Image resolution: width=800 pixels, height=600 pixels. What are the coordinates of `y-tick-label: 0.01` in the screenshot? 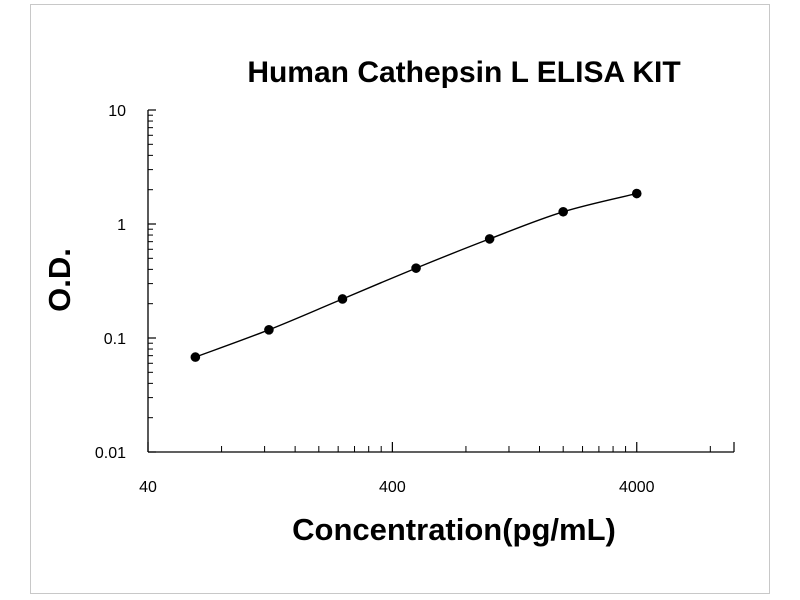 It's located at (110, 453).